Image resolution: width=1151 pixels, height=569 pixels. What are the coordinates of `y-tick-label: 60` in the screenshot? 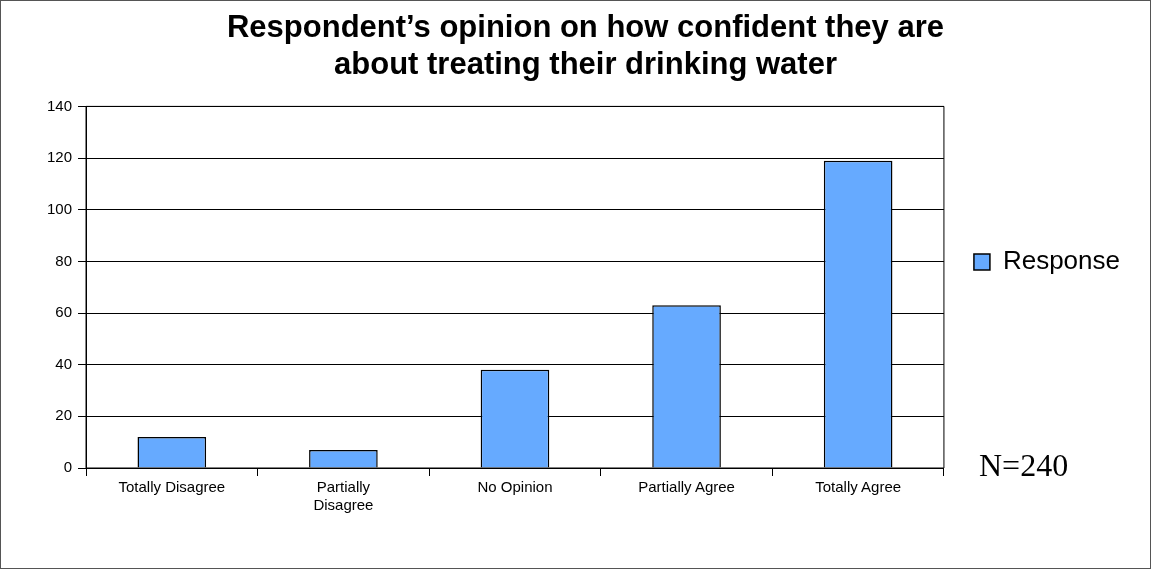 It's located at (64, 312).